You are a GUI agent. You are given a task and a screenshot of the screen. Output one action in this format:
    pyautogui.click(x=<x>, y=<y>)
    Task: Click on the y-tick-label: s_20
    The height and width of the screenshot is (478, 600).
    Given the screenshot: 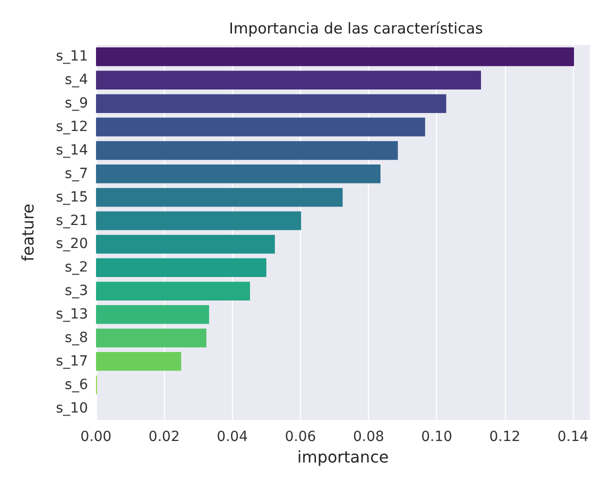 What is the action you would take?
    pyautogui.click(x=72, y=244)
    